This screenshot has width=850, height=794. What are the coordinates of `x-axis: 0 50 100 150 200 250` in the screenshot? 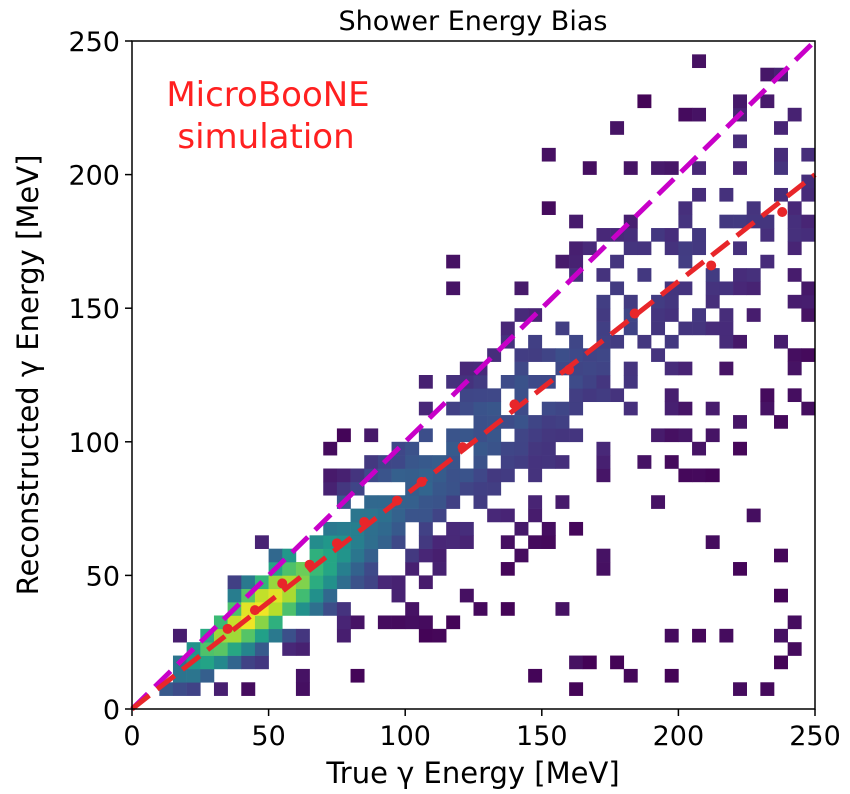 It's located at (482, 730).